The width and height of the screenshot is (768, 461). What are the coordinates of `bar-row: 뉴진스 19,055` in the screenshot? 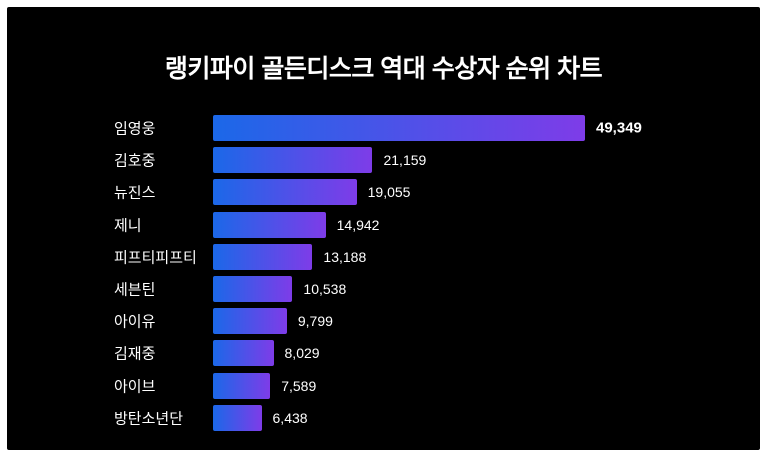 It's located at (383, 192).